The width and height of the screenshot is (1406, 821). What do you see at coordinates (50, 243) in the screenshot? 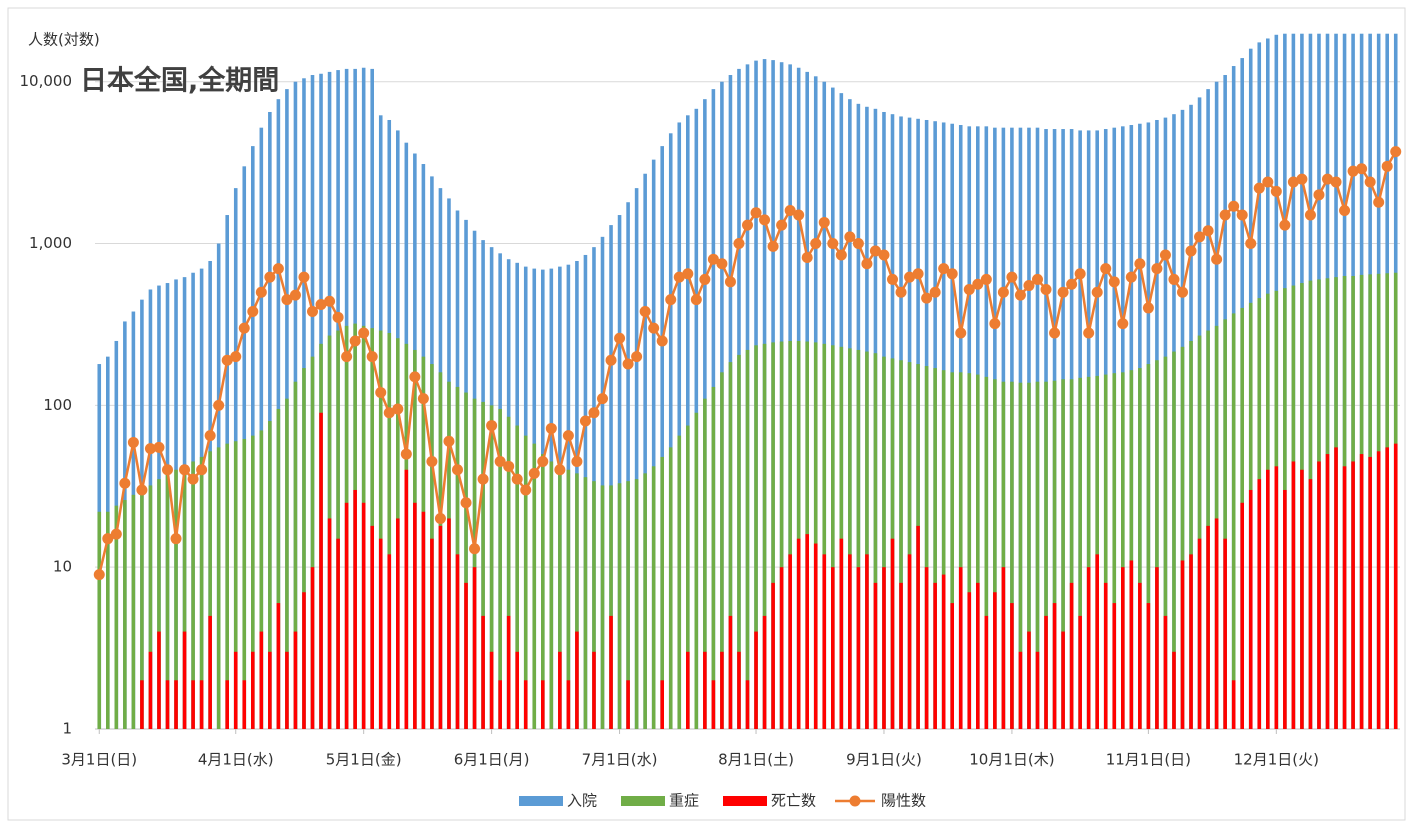
I see `y-tick-label: 1,000` at bounding box center [50, 243].